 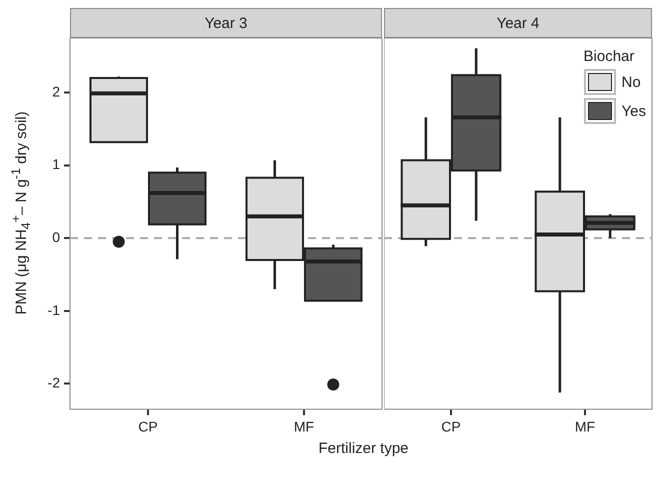 I want to click on legend-label: No, so click(x=631, y=82).